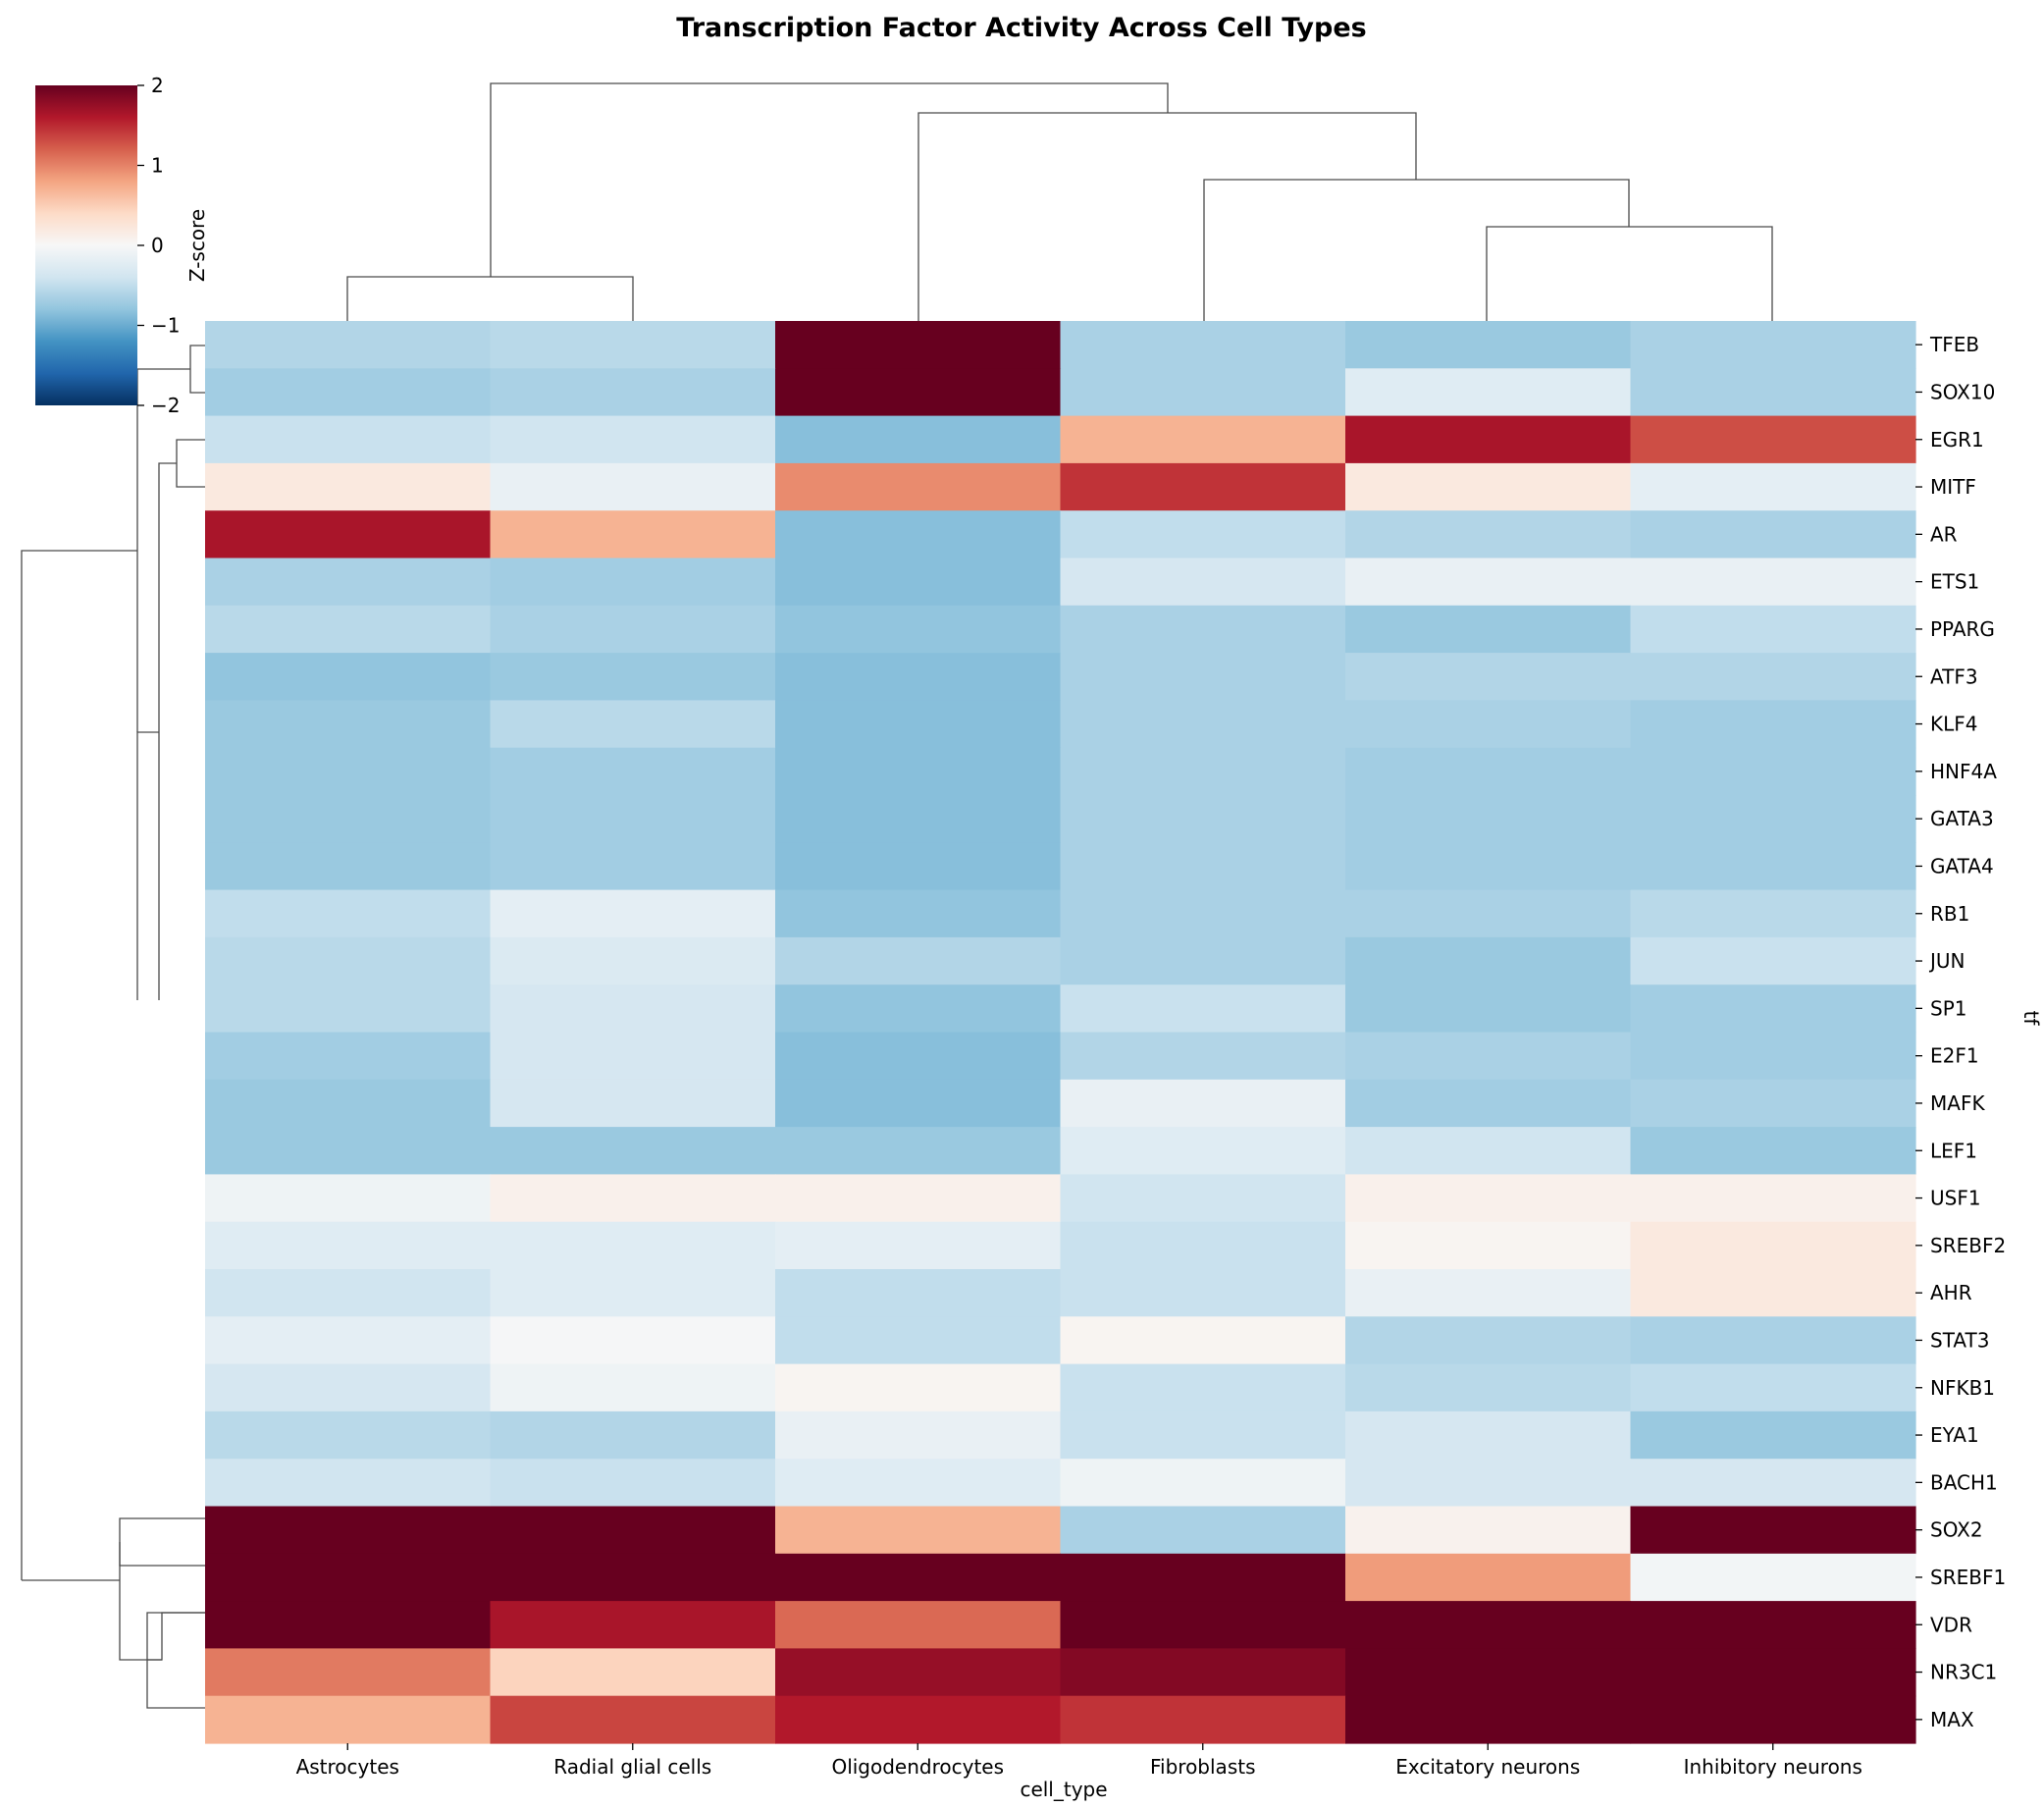 Image resolution: width=2044 pixels, height=1808 pixels. What do you see at coordinates (1951, 1293) in the screenshot?
I see `y-tick-label: AHR` at bounding box center [1951, 1293].